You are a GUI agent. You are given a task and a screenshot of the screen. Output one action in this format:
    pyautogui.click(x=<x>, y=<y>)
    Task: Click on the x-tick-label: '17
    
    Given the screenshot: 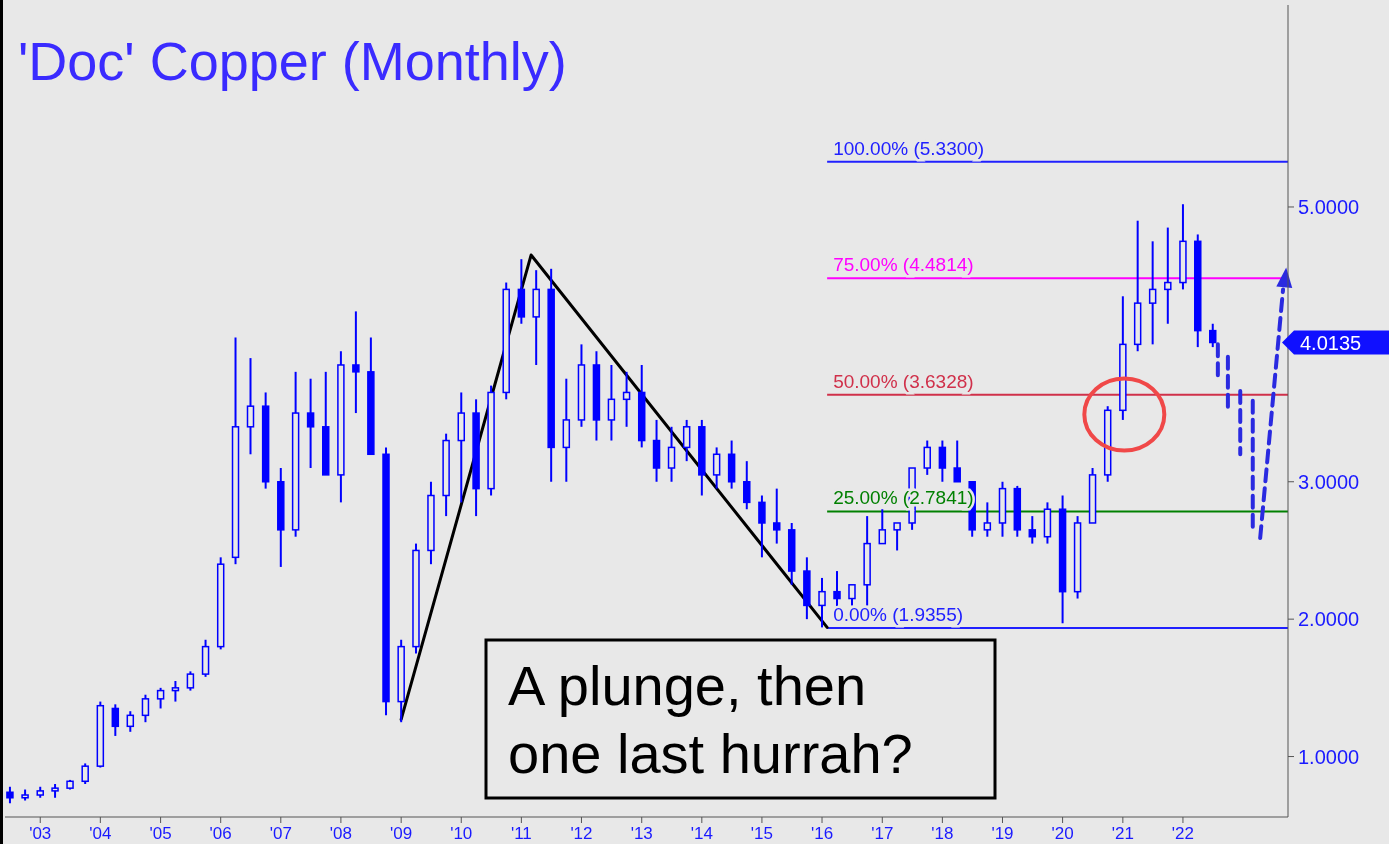 What is the action you would take?
    pyautogui.click(x=882, y=833)
    